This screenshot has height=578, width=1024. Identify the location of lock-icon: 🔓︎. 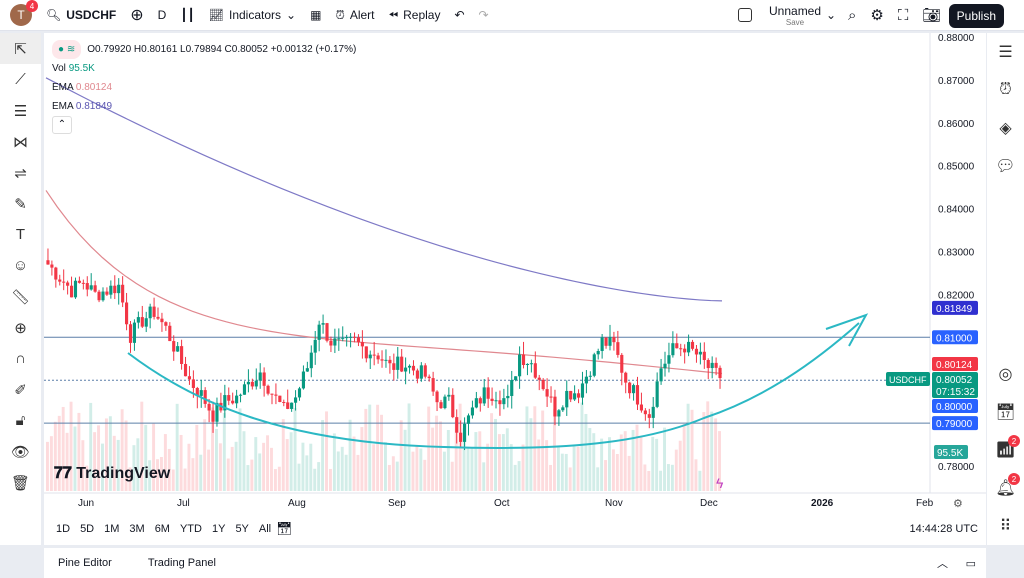
(20, 420).